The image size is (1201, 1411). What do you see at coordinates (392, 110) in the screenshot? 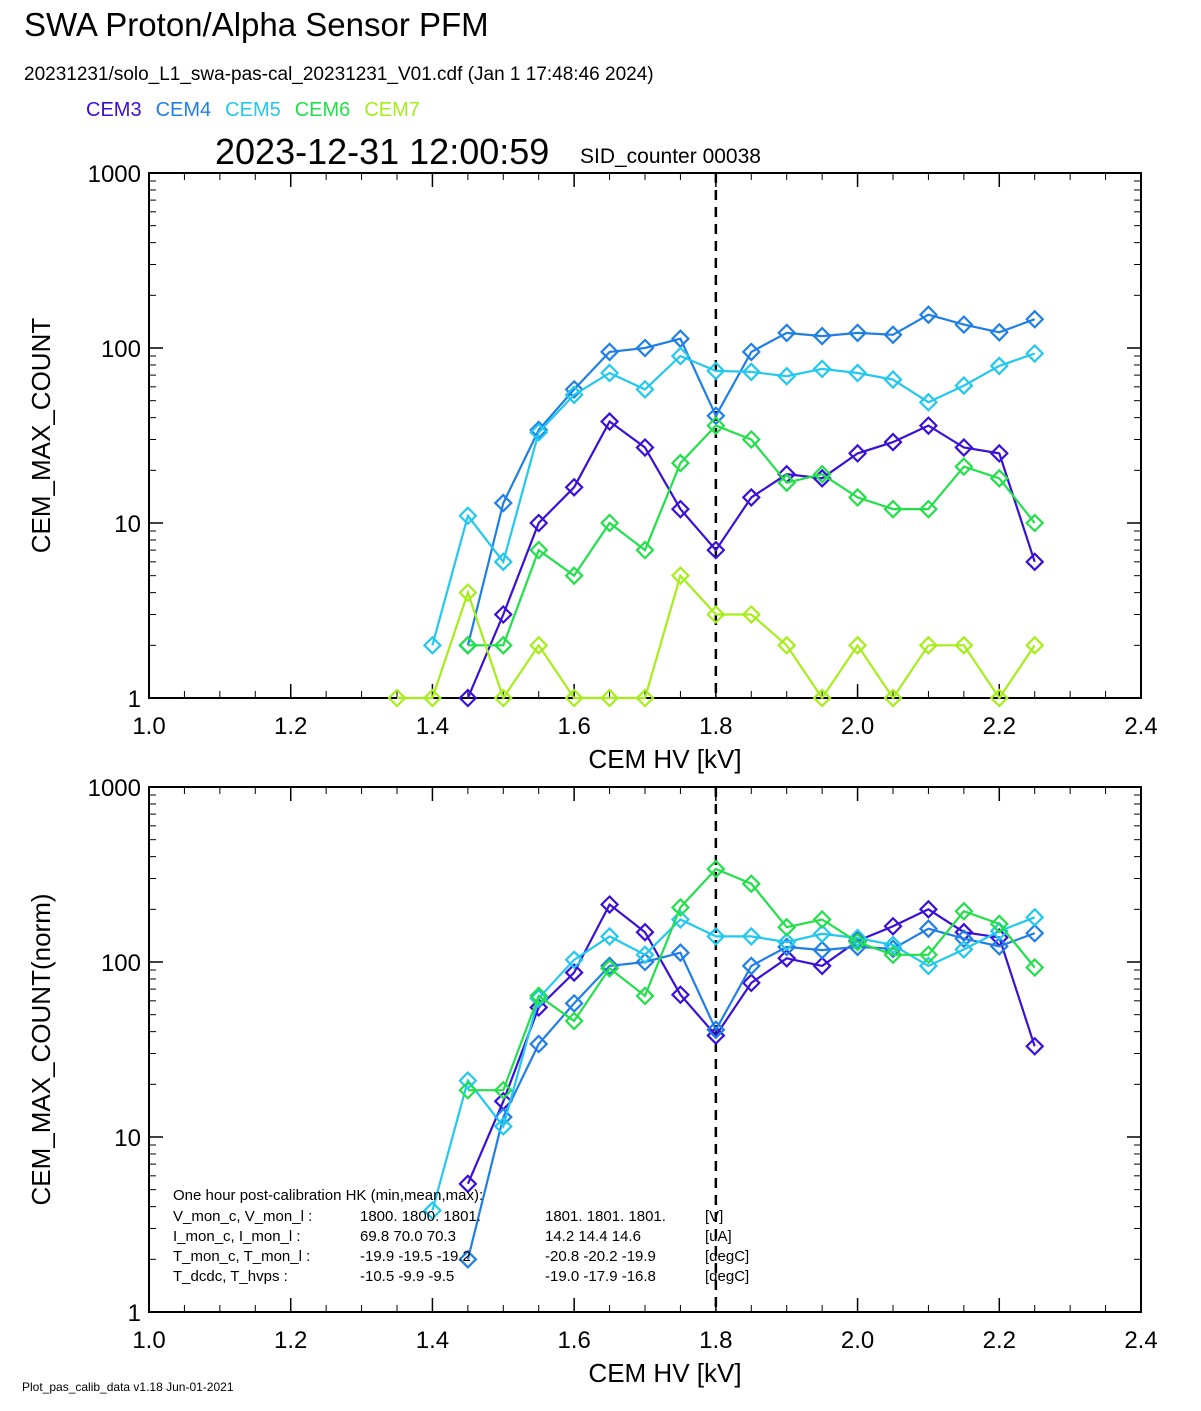
I see `legend-item-cem7: CEM7` at bounding box center [392, 110].